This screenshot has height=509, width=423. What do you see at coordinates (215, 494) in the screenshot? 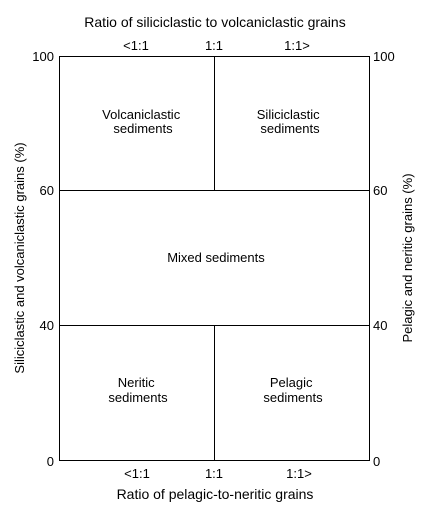
I see `bottom-title: Ratio of pelagic-to-neritic grains` at bounding box center [215, 494].